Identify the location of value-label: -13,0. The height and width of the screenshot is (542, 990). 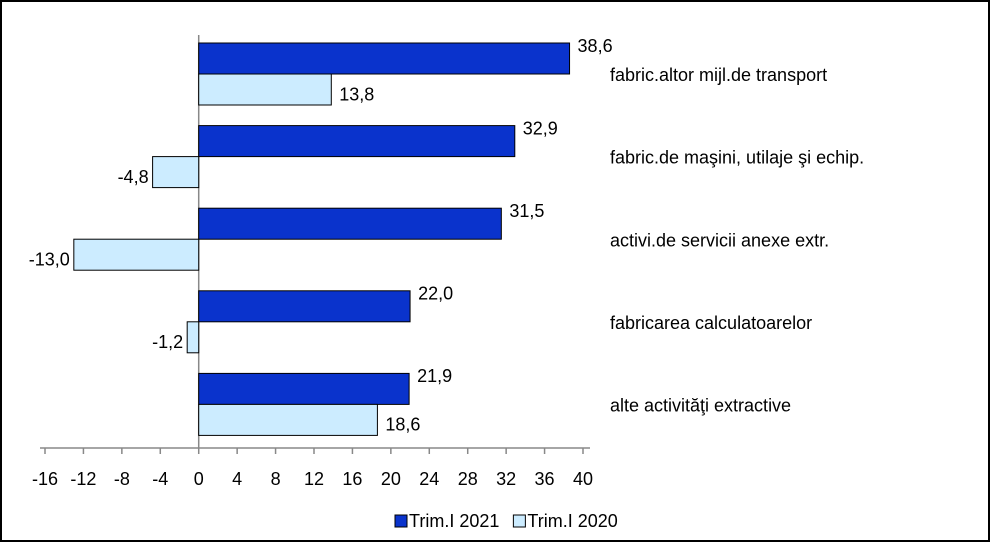
(49, 259).